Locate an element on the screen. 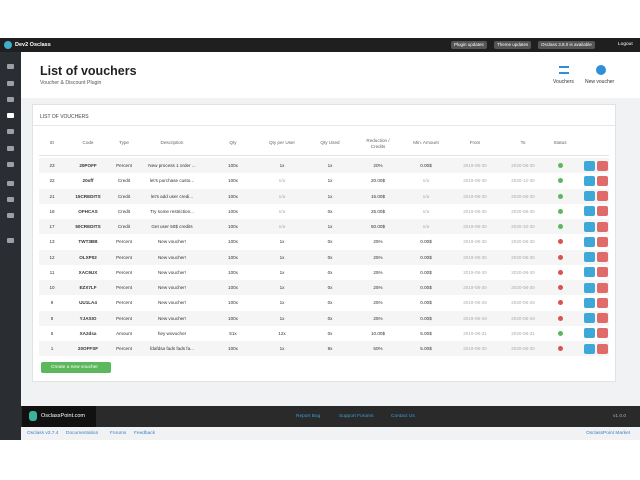 Image resolution: width=640 pixels, height=480 pixels. version-notice: Osclass 3.8.0 is available is located at coordinates (566, 45).